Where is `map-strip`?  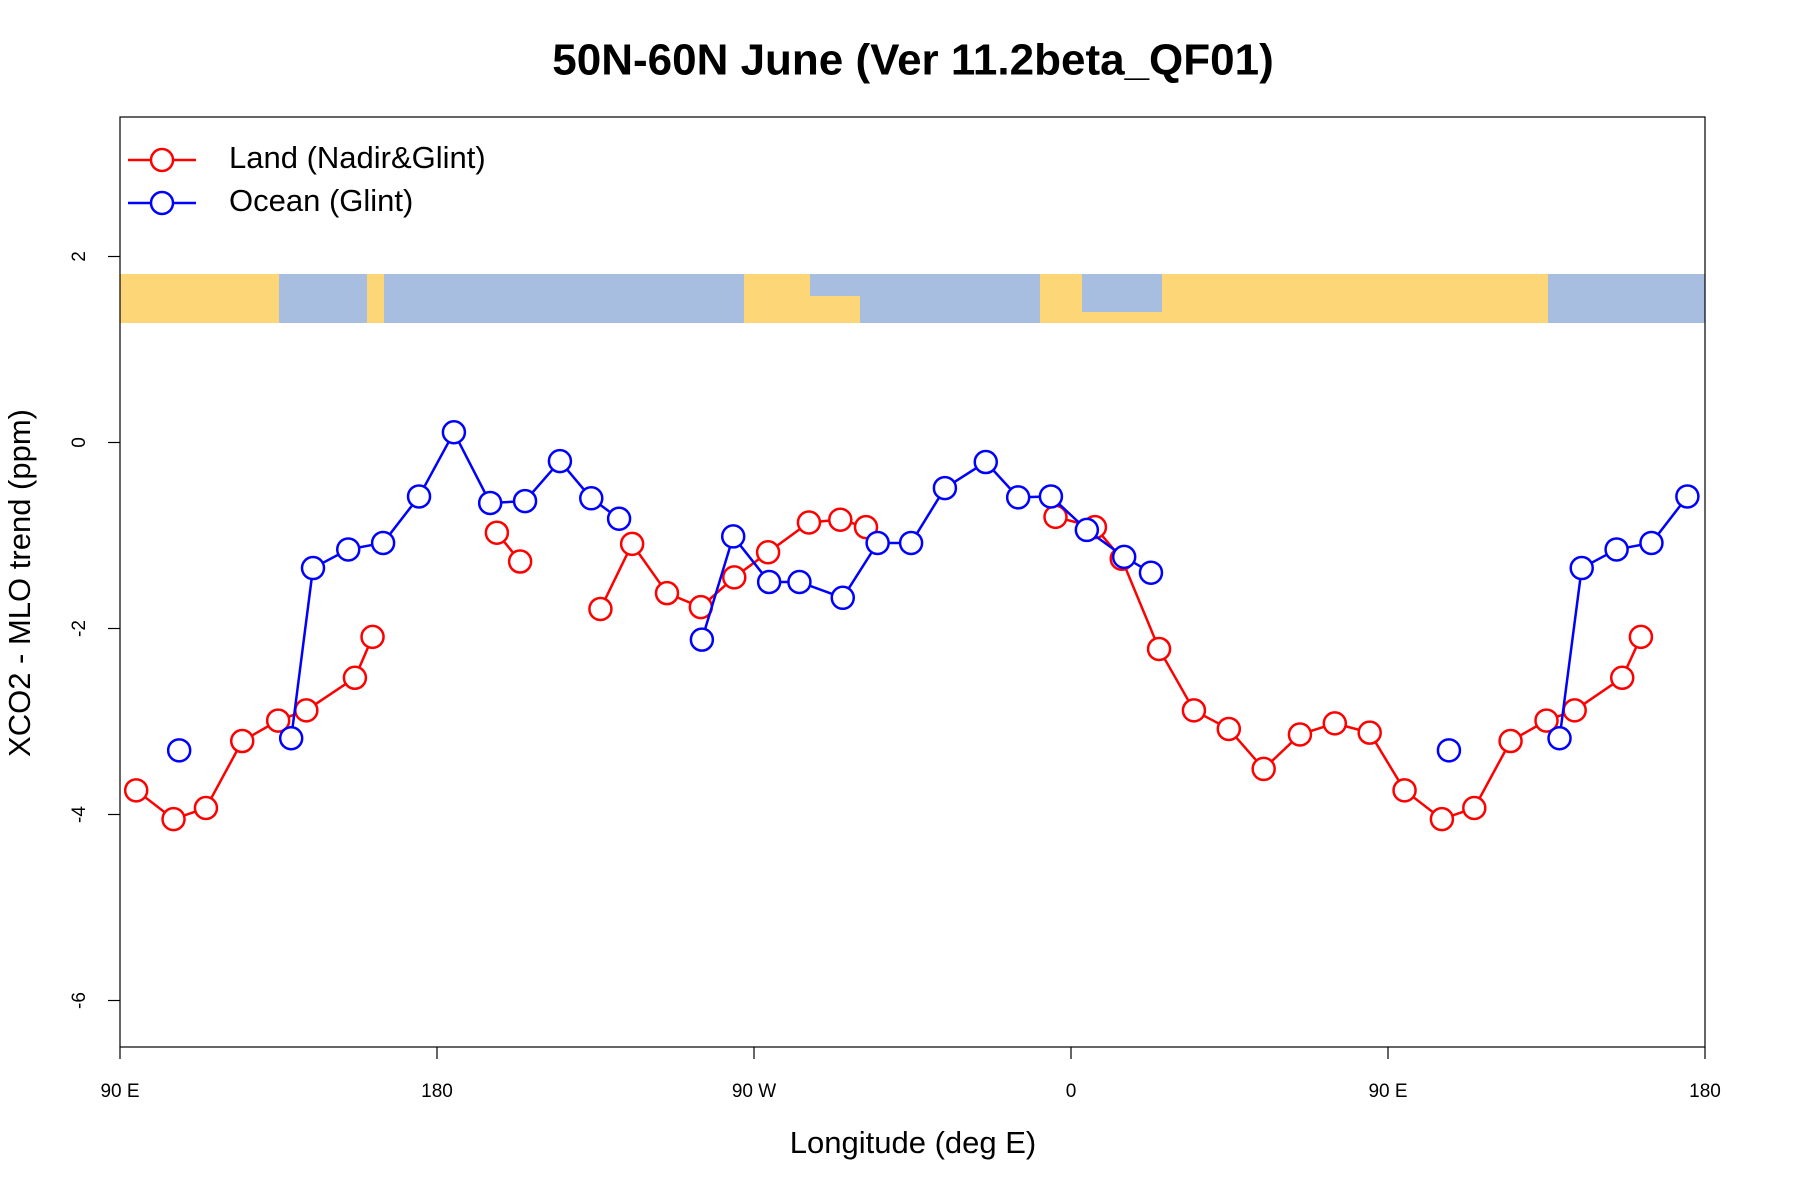
map-strip is located at coordinates (912, 298).